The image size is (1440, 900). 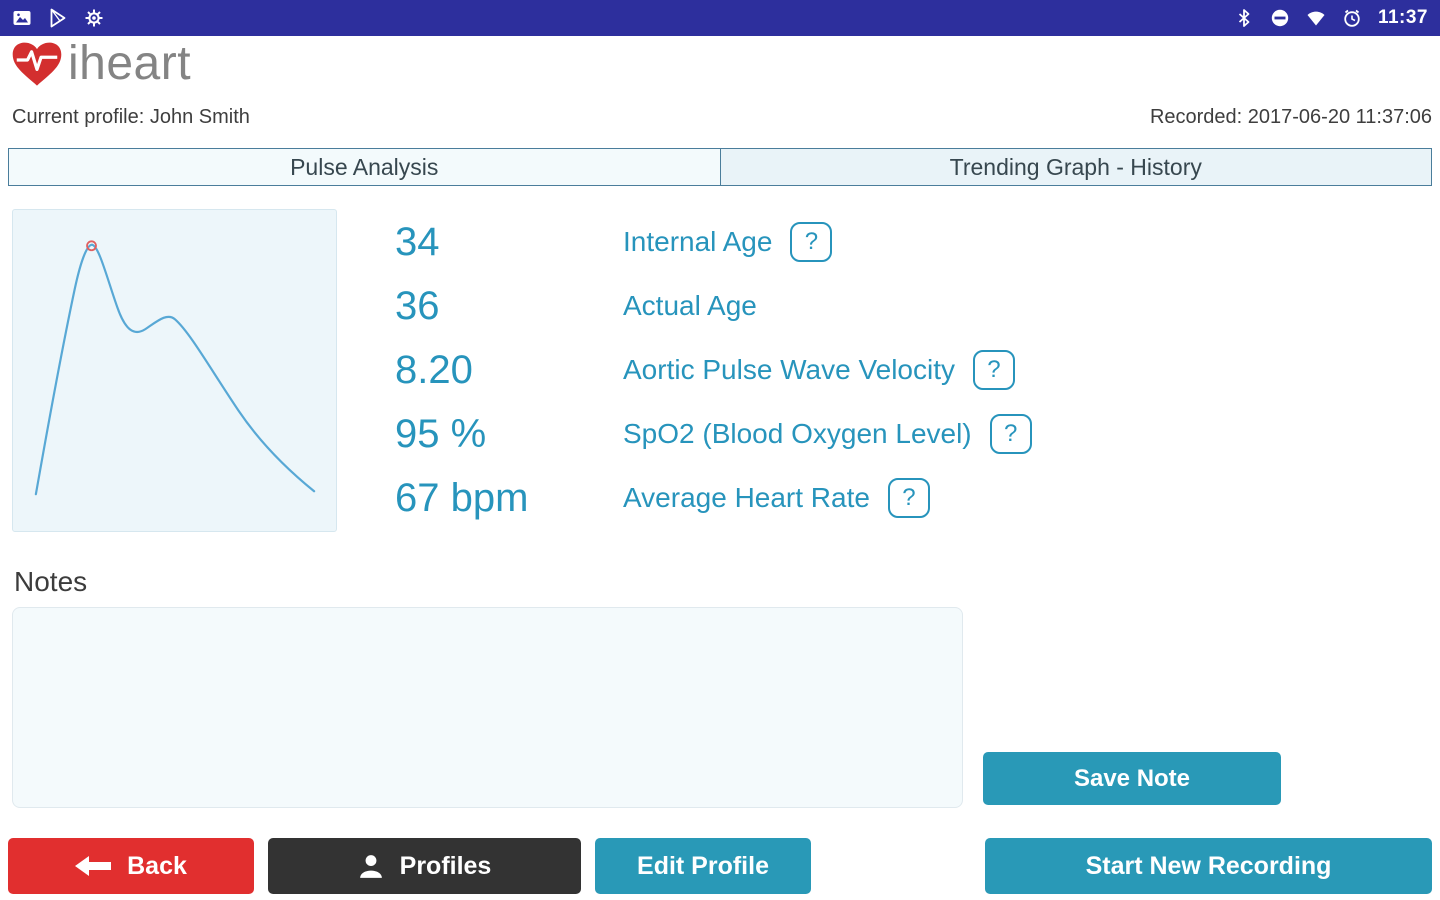 What do you see at coordinates (130, 63) in the screenshot?
I see `app-logo-text: iheart` at bounding box center [130, 63].